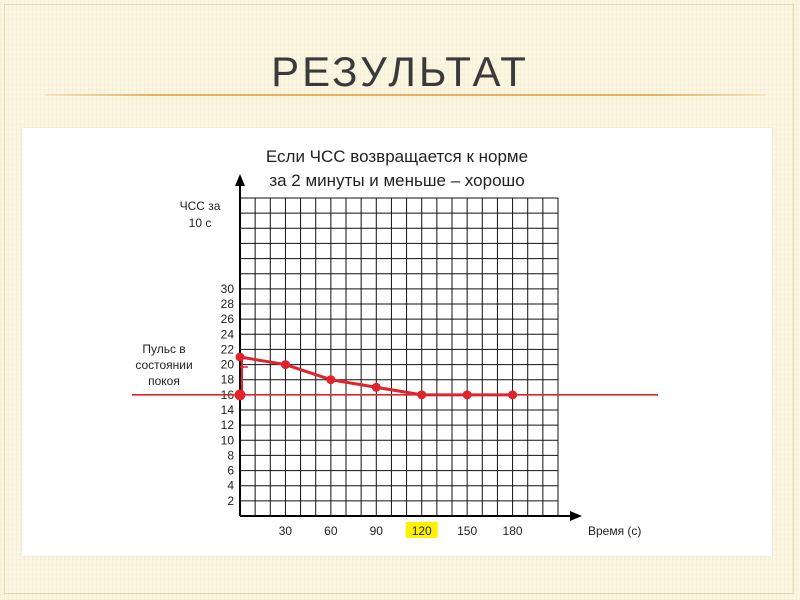 This screenshot has width=800, height=600. I want to click on title-underline, so click(405, 95).